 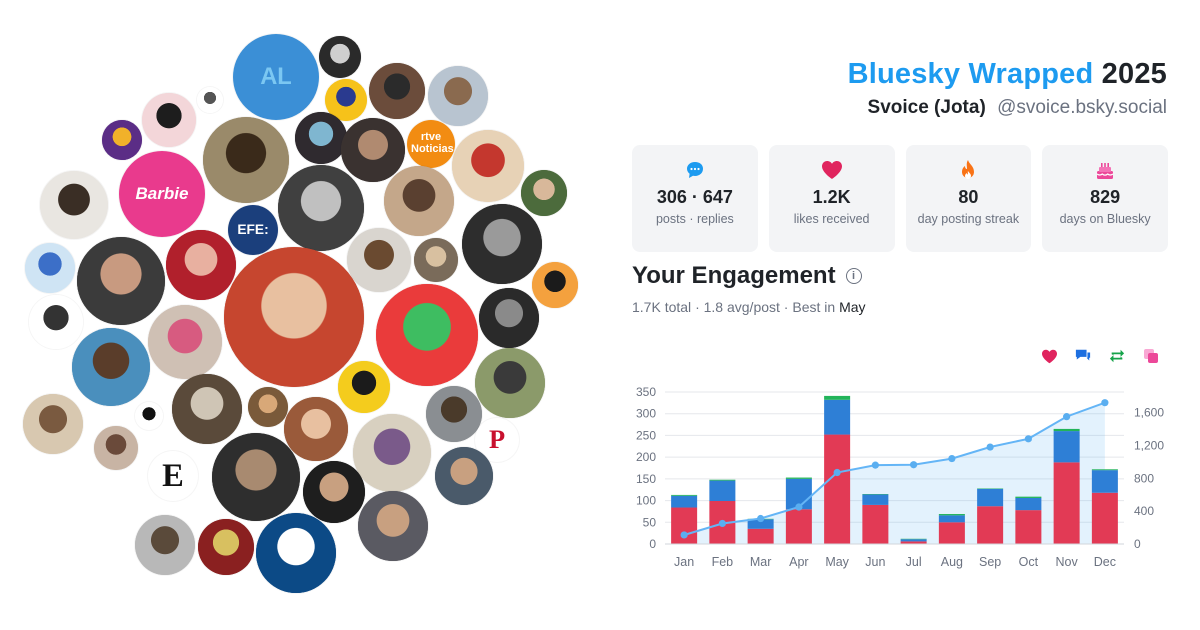 I want to click on avatar-man-outdoors, so click(x=464, y=476).